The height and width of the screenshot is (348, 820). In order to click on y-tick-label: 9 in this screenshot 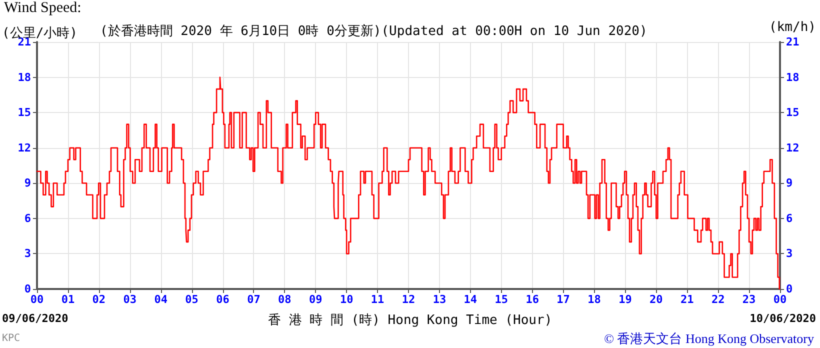, I will do `click(27, 183)`.